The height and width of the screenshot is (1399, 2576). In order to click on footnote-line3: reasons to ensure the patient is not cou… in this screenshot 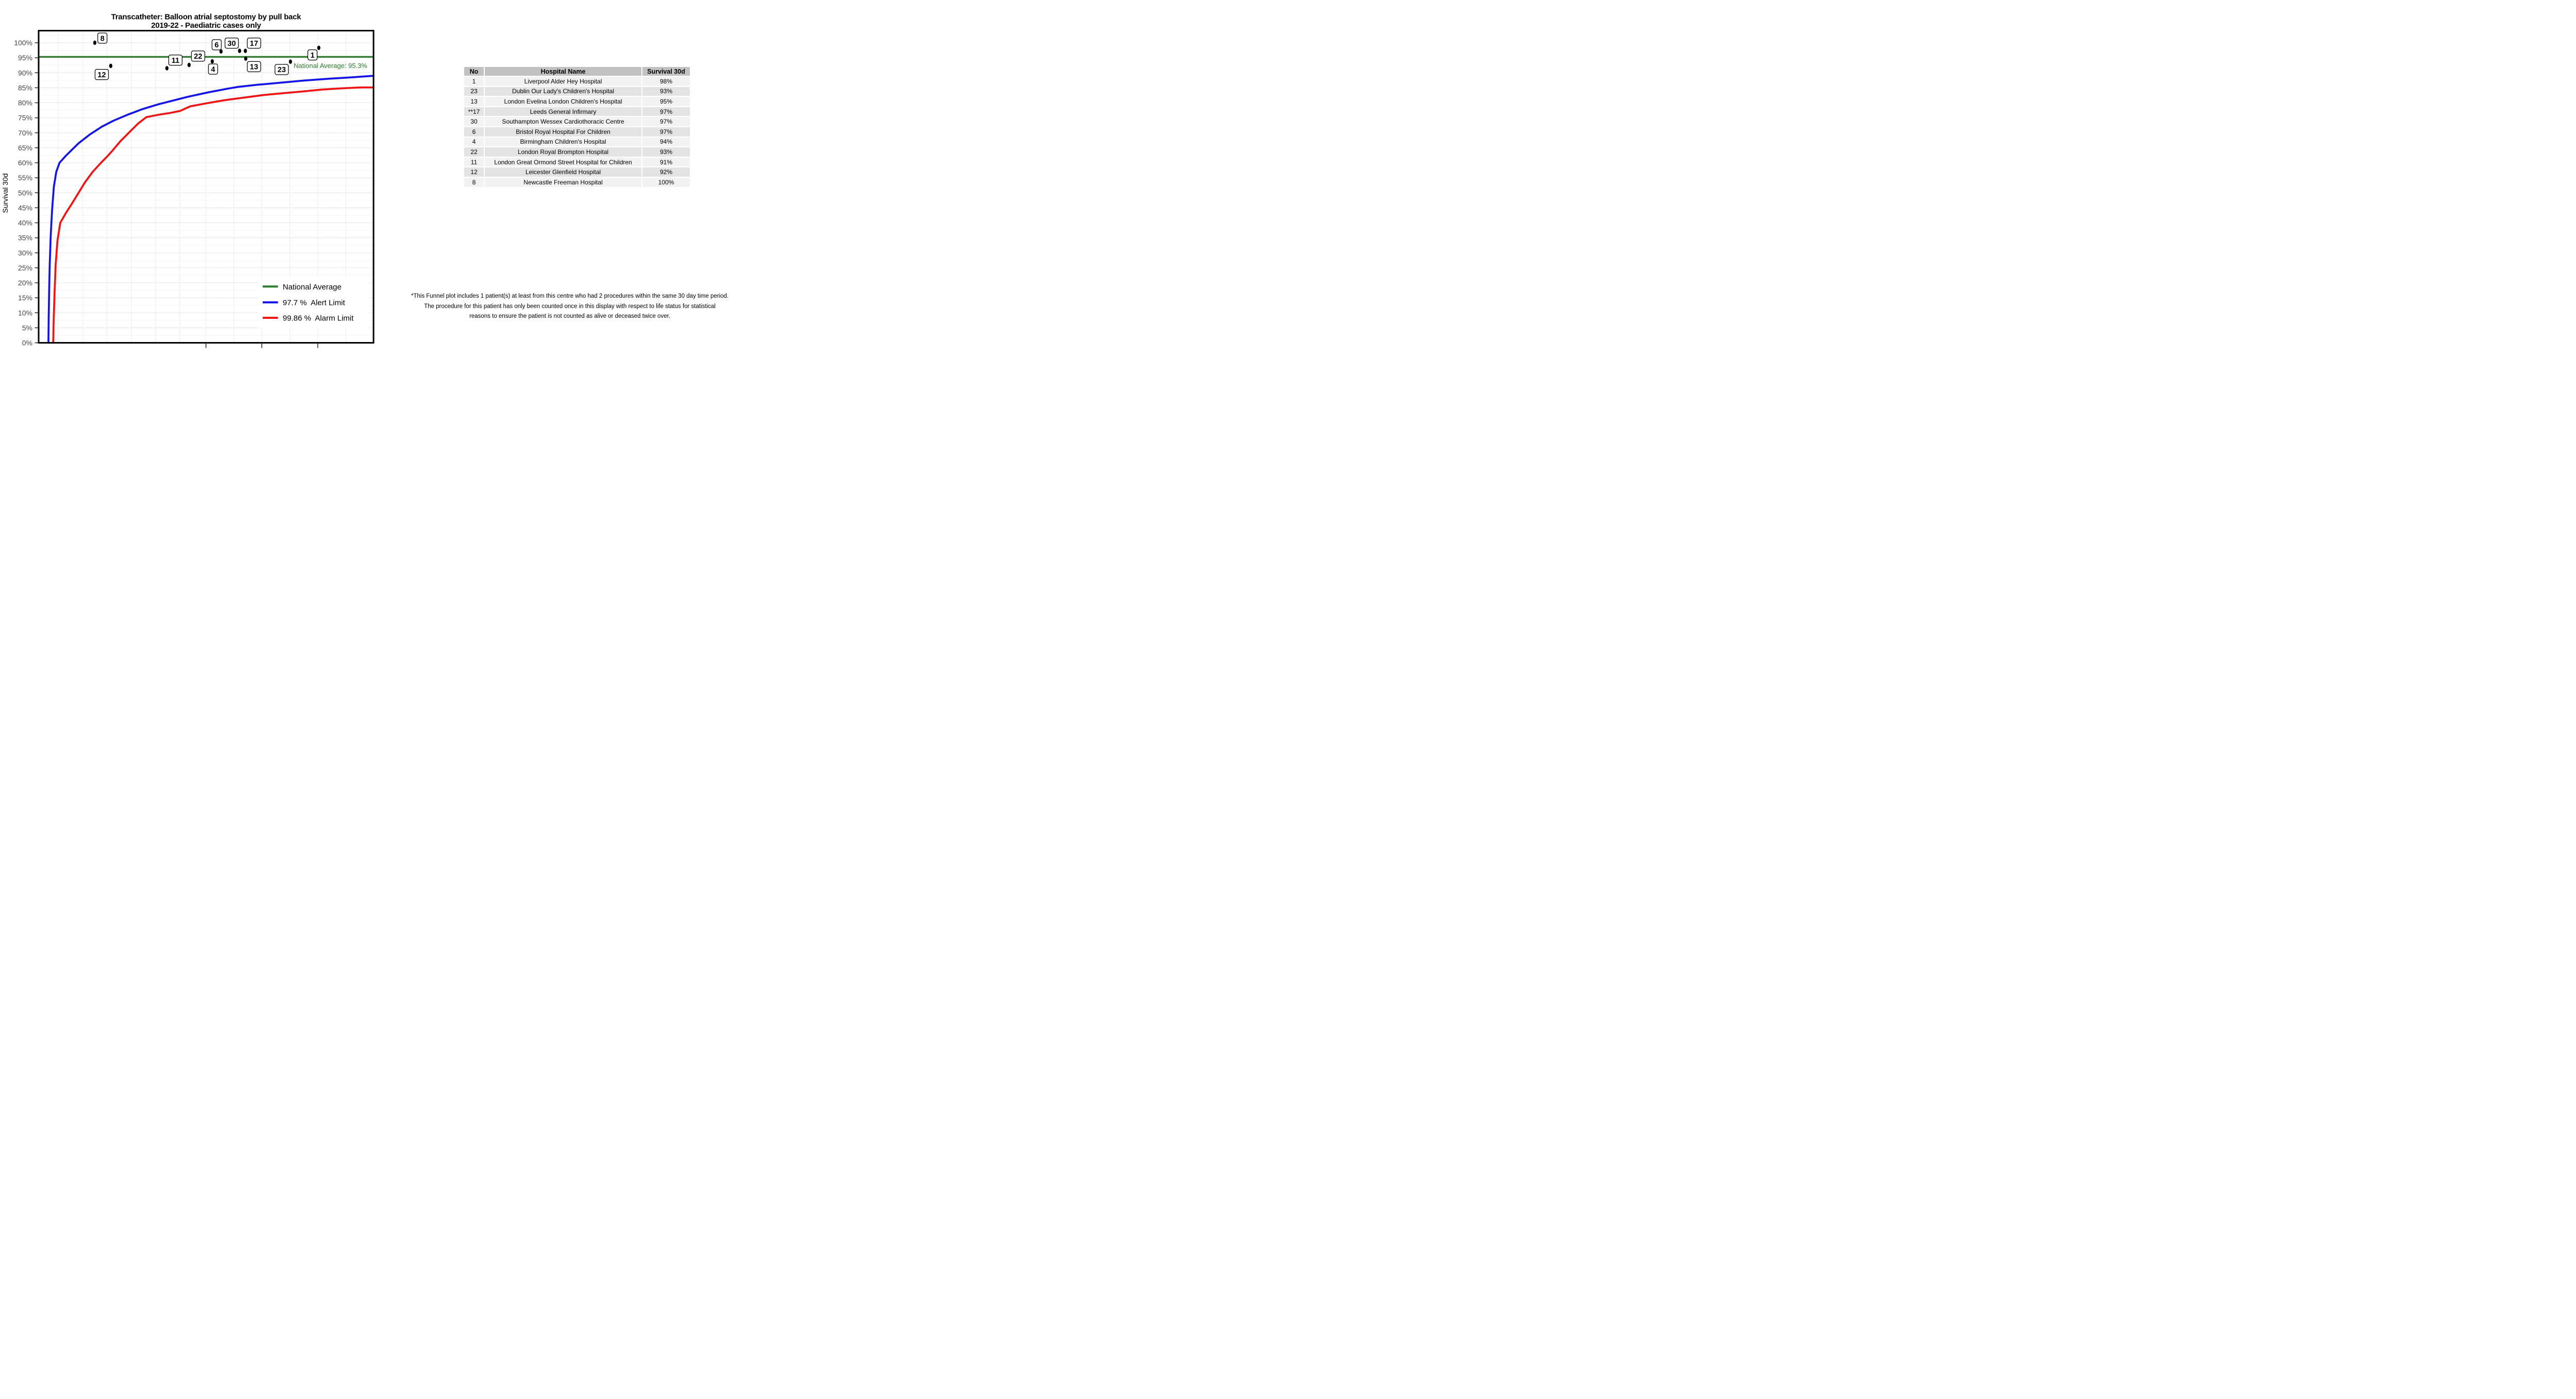, I will do `click(569, 316)`.